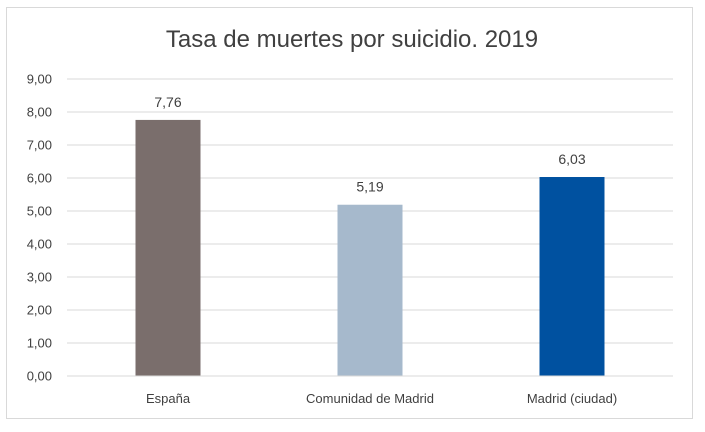  What do you see at coordinates (572, 398) in the screenshot?
I see `x-category-label: Madrid (ciudad)` at bounding box center [572, 398].